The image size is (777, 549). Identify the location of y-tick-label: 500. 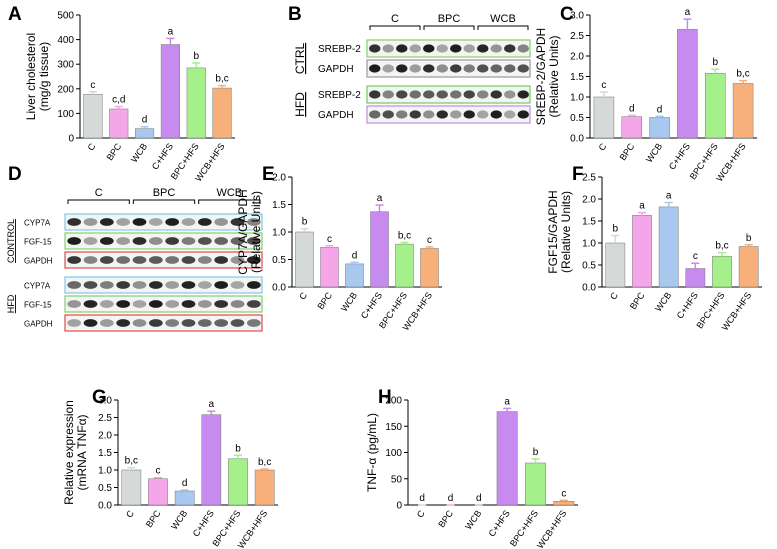
(65, 16).